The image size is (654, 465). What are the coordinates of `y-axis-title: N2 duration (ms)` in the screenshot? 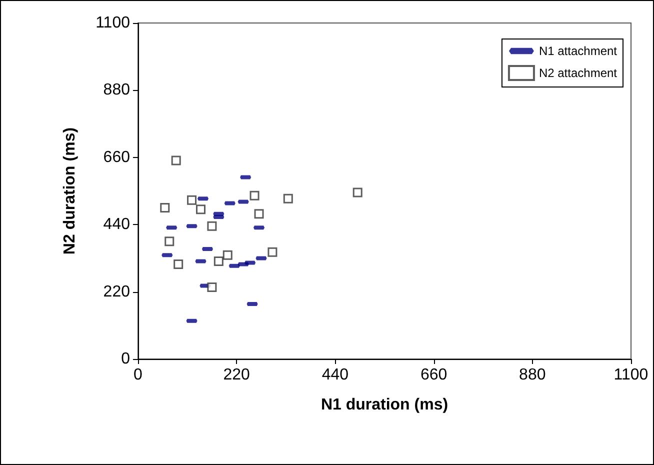 It's located at (70, 191).